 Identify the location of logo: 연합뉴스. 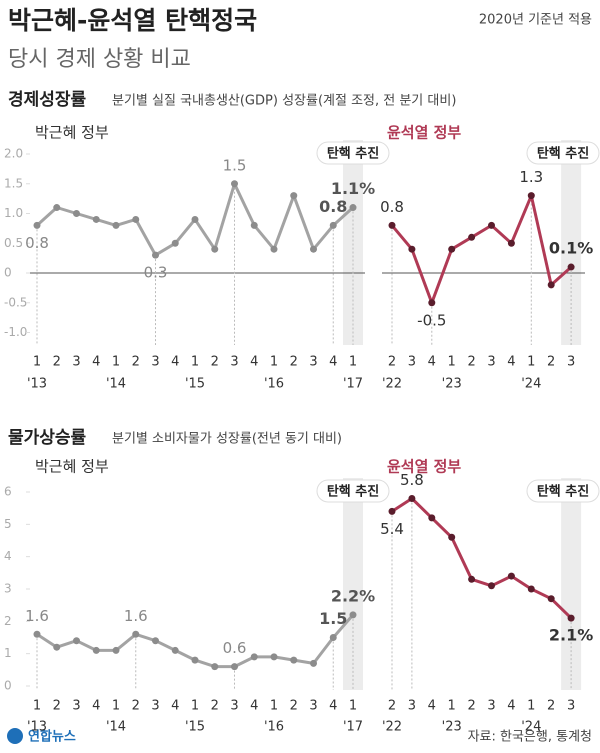
(52, 737).